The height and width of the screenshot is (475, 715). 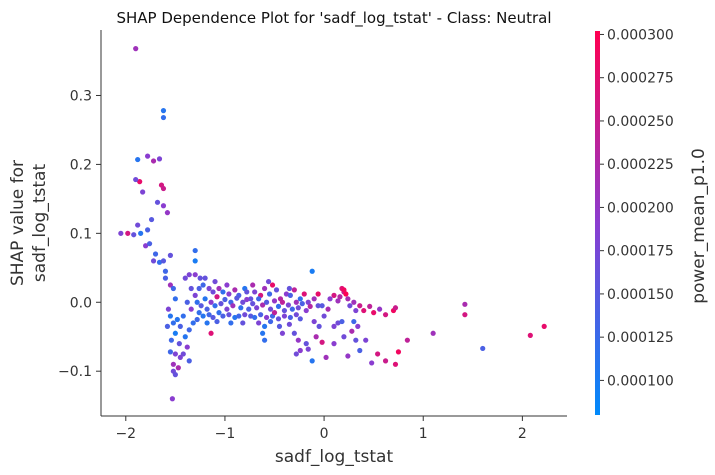 What do you see at coordinates (75, 372) in the screenshot?
I see `y-tick-label: −0.1` at bounding box center [75, 372].